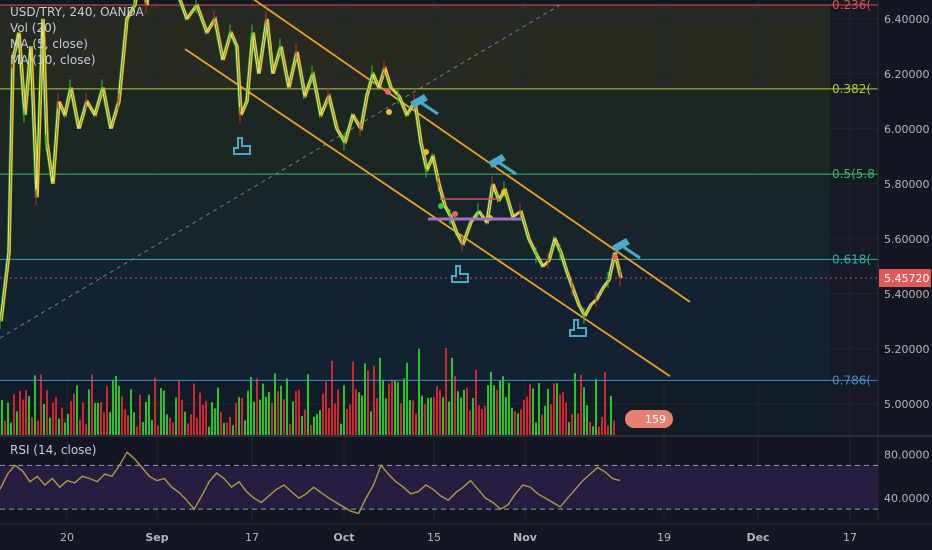 The height and width of the screenshot is (550, 932). What do you see at coordinates (49, 44) in the screenshot?
I see `legend-ma-5: MA (5, close)` at bounding box center [49, 44].